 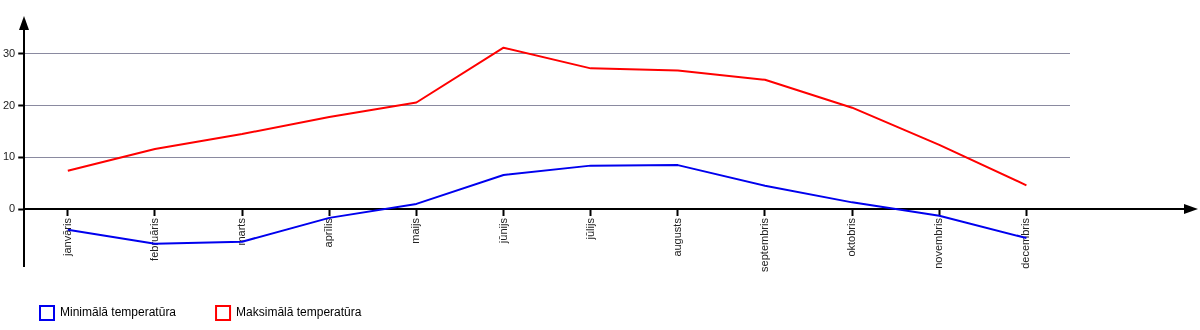 What do you see at coordinates (764, 244) in the screenshot?
I see `x-tick-label: septembris` at bounding box center [764, 244].